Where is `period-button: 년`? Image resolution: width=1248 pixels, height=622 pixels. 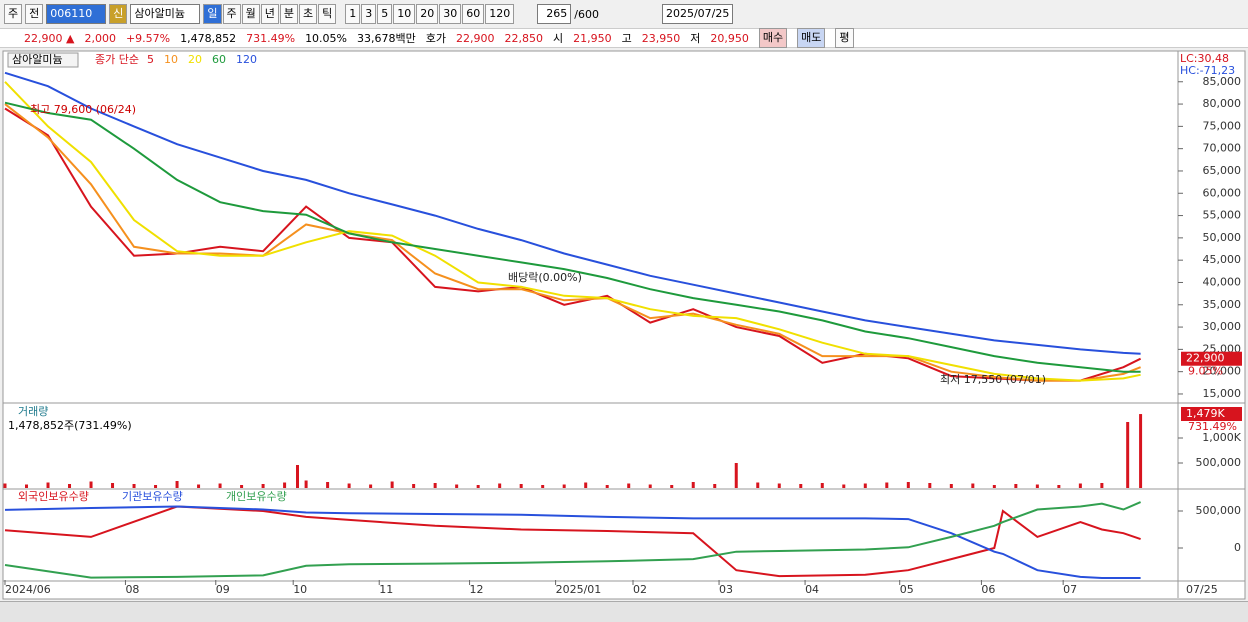
period-button: 년 is located at coordinates (269, 14).